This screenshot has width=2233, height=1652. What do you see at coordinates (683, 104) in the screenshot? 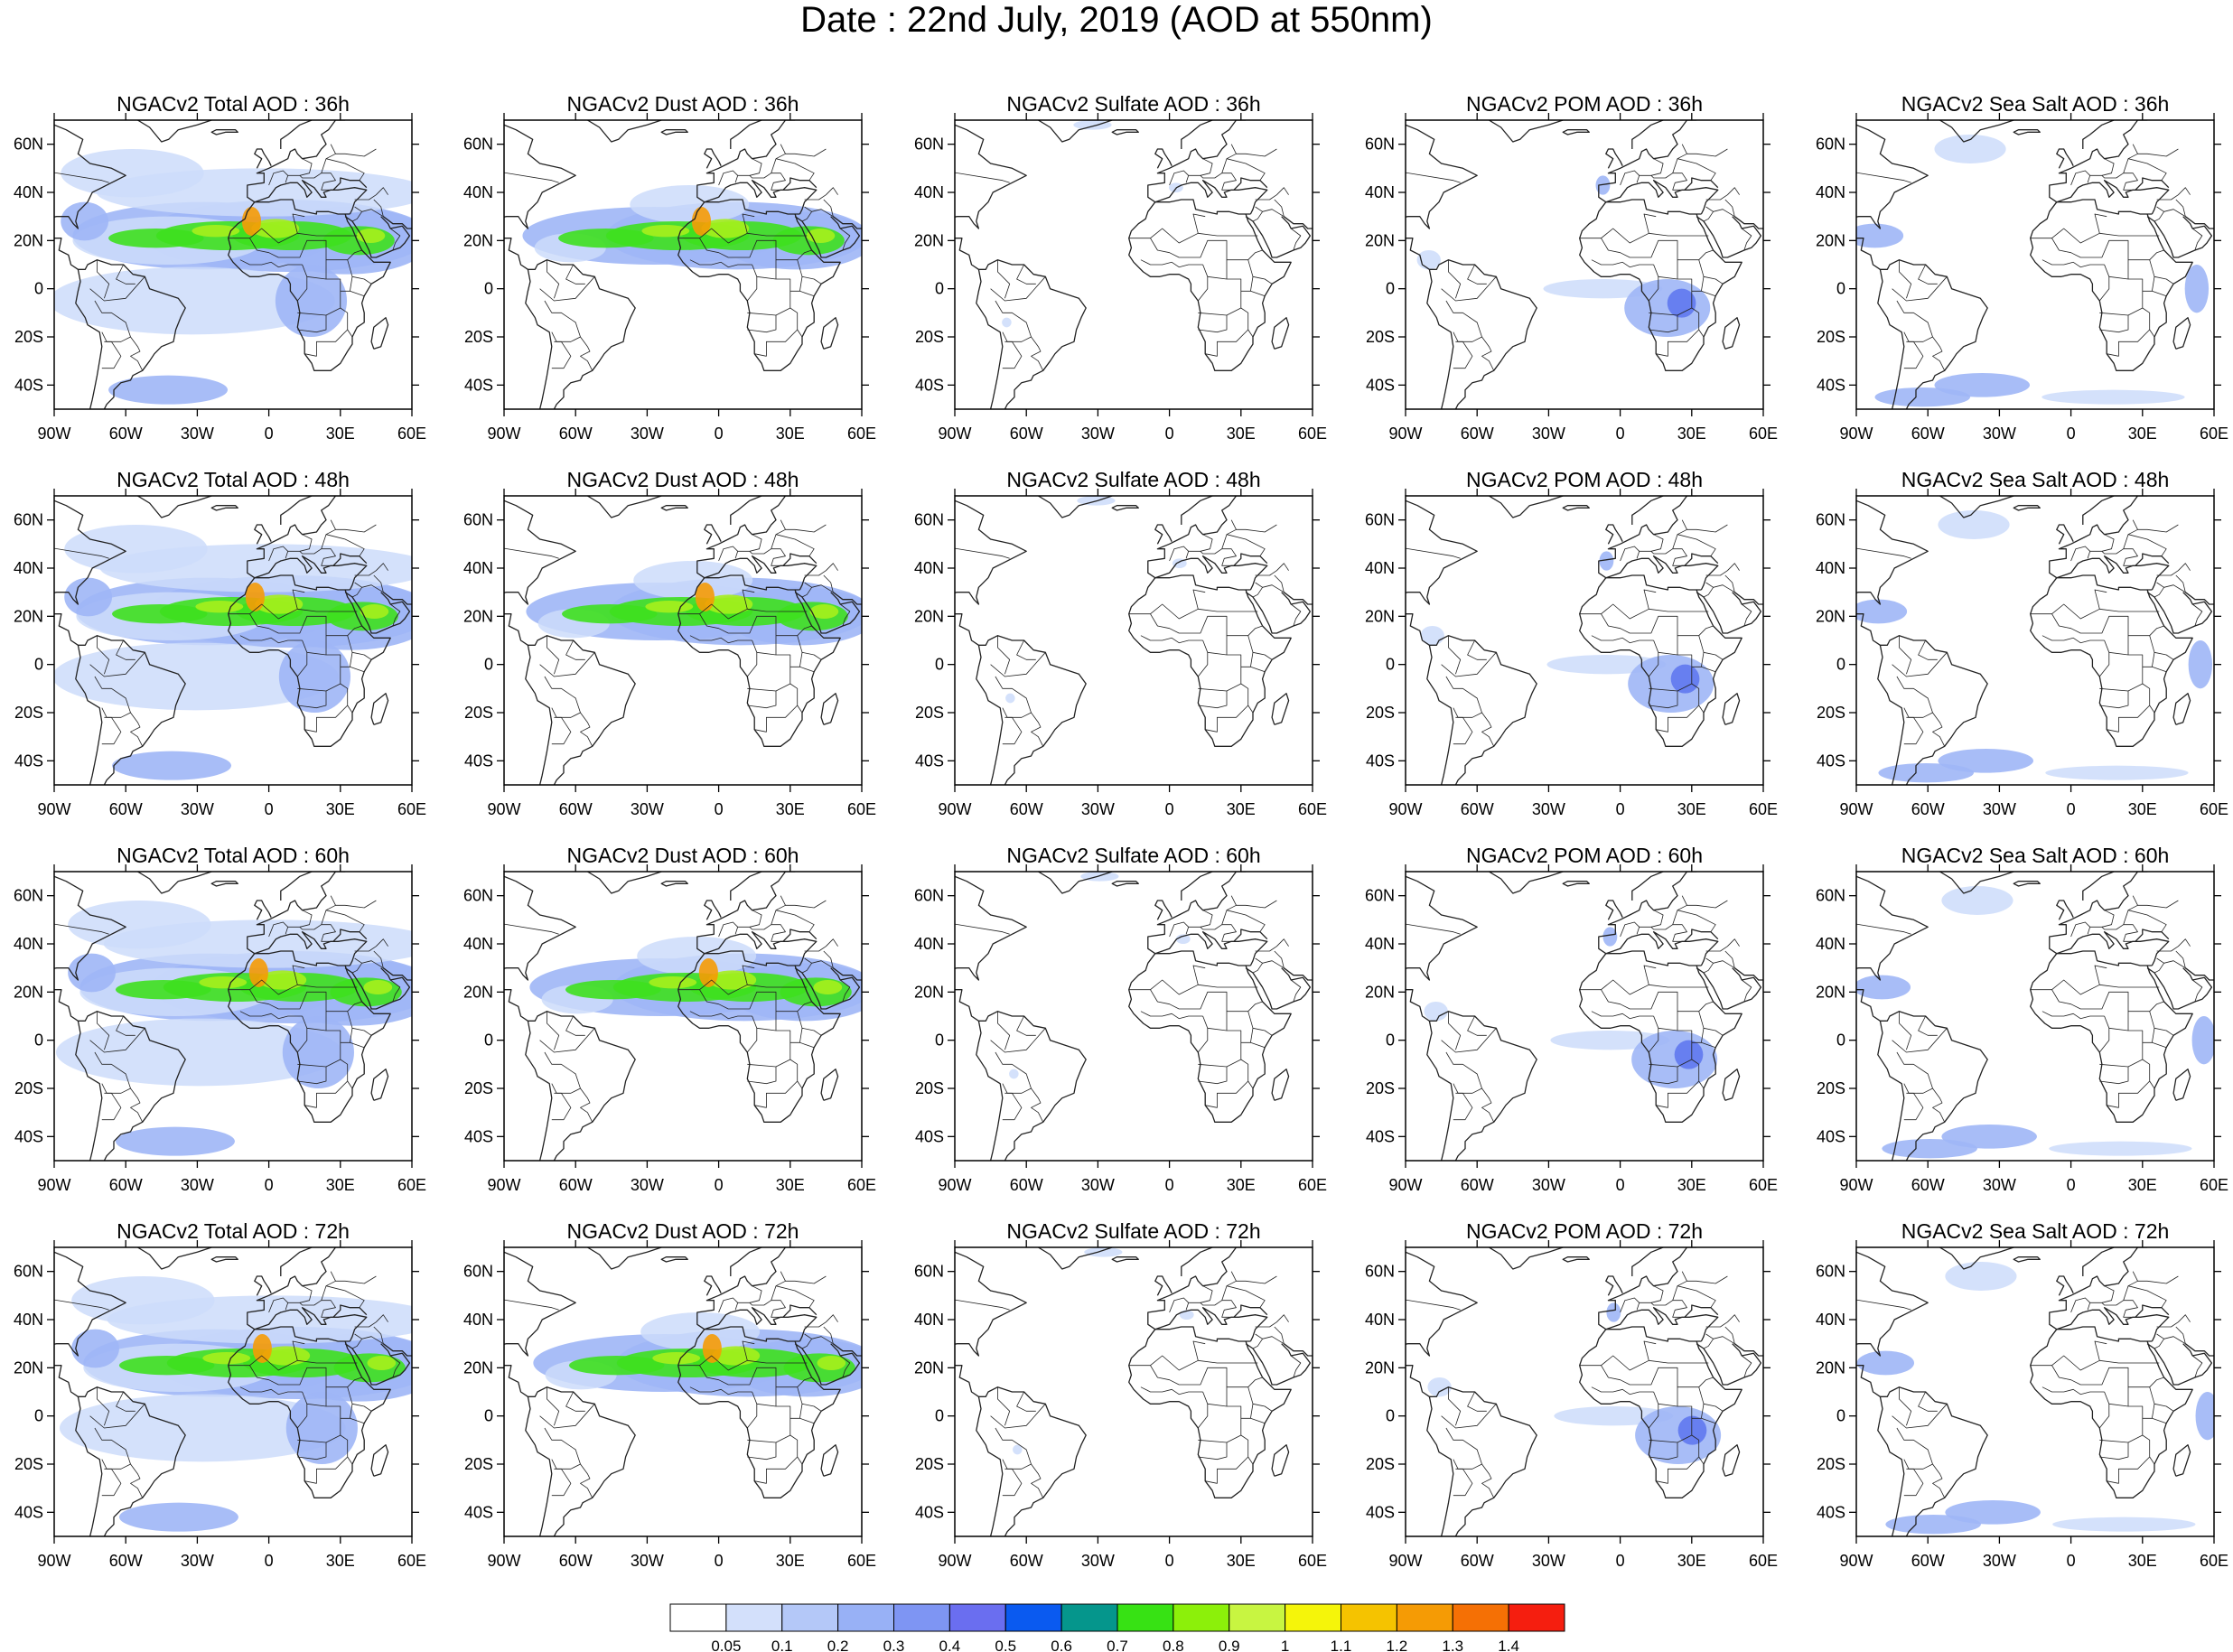
I see `panel-title: NGACv2 Dust AOD : 36h` at bounding box center [683, 104].